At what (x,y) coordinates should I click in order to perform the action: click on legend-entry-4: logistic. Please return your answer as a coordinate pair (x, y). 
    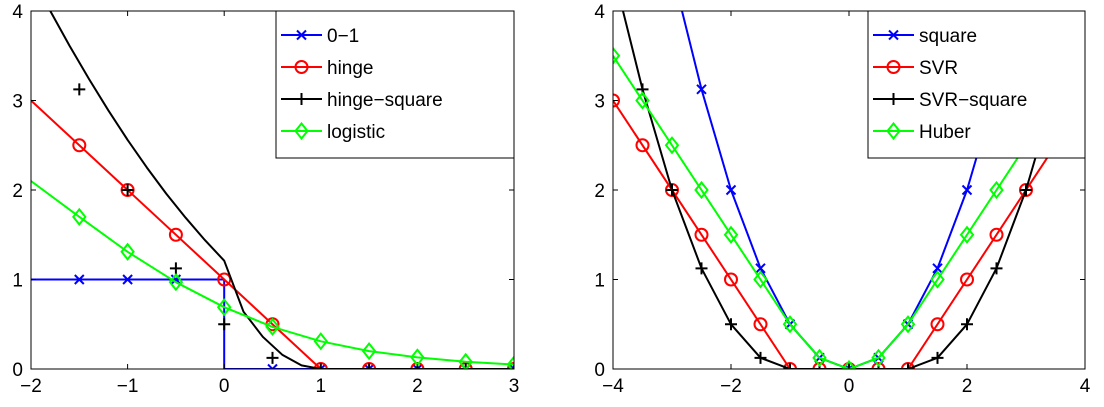
    Looking at the image, I should click on (333, 132).